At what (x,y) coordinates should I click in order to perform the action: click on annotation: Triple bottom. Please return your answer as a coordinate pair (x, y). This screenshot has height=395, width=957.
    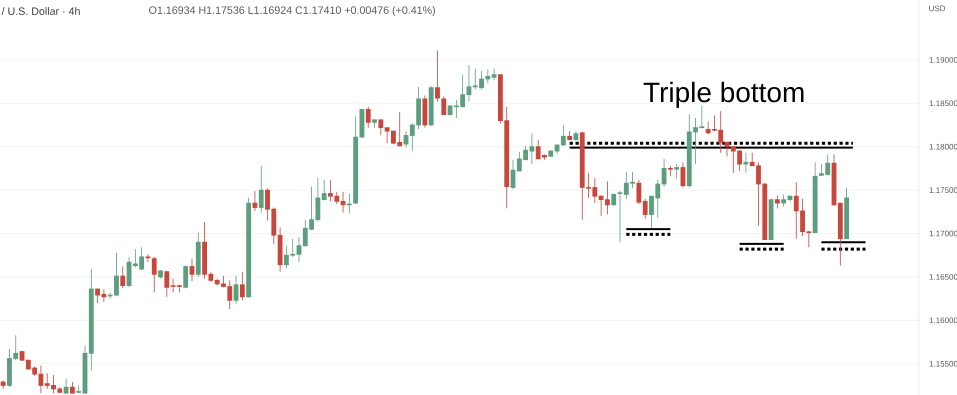
    Looking at the image, I should click on (724, 95).